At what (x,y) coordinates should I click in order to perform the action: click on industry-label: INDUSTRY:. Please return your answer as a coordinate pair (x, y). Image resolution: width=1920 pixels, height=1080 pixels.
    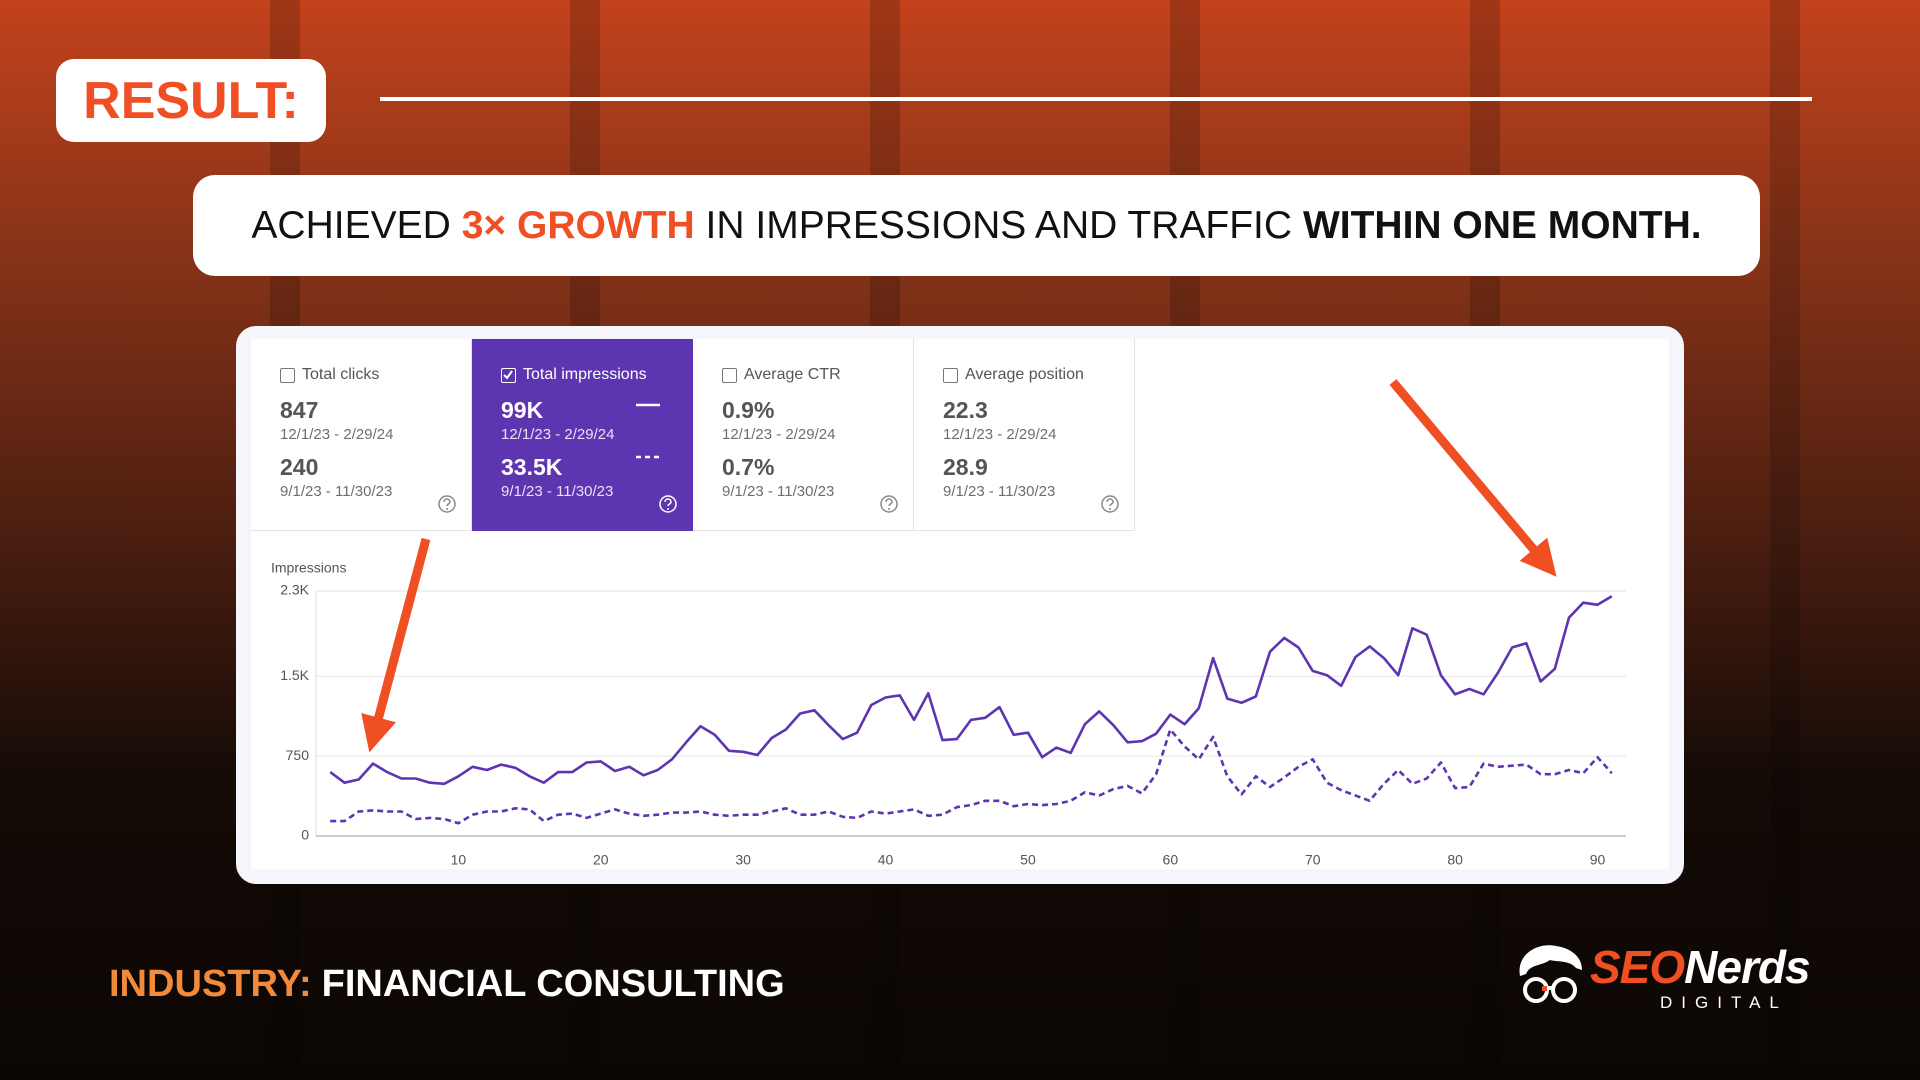
    Looking at the image, I should click on (210, 984).